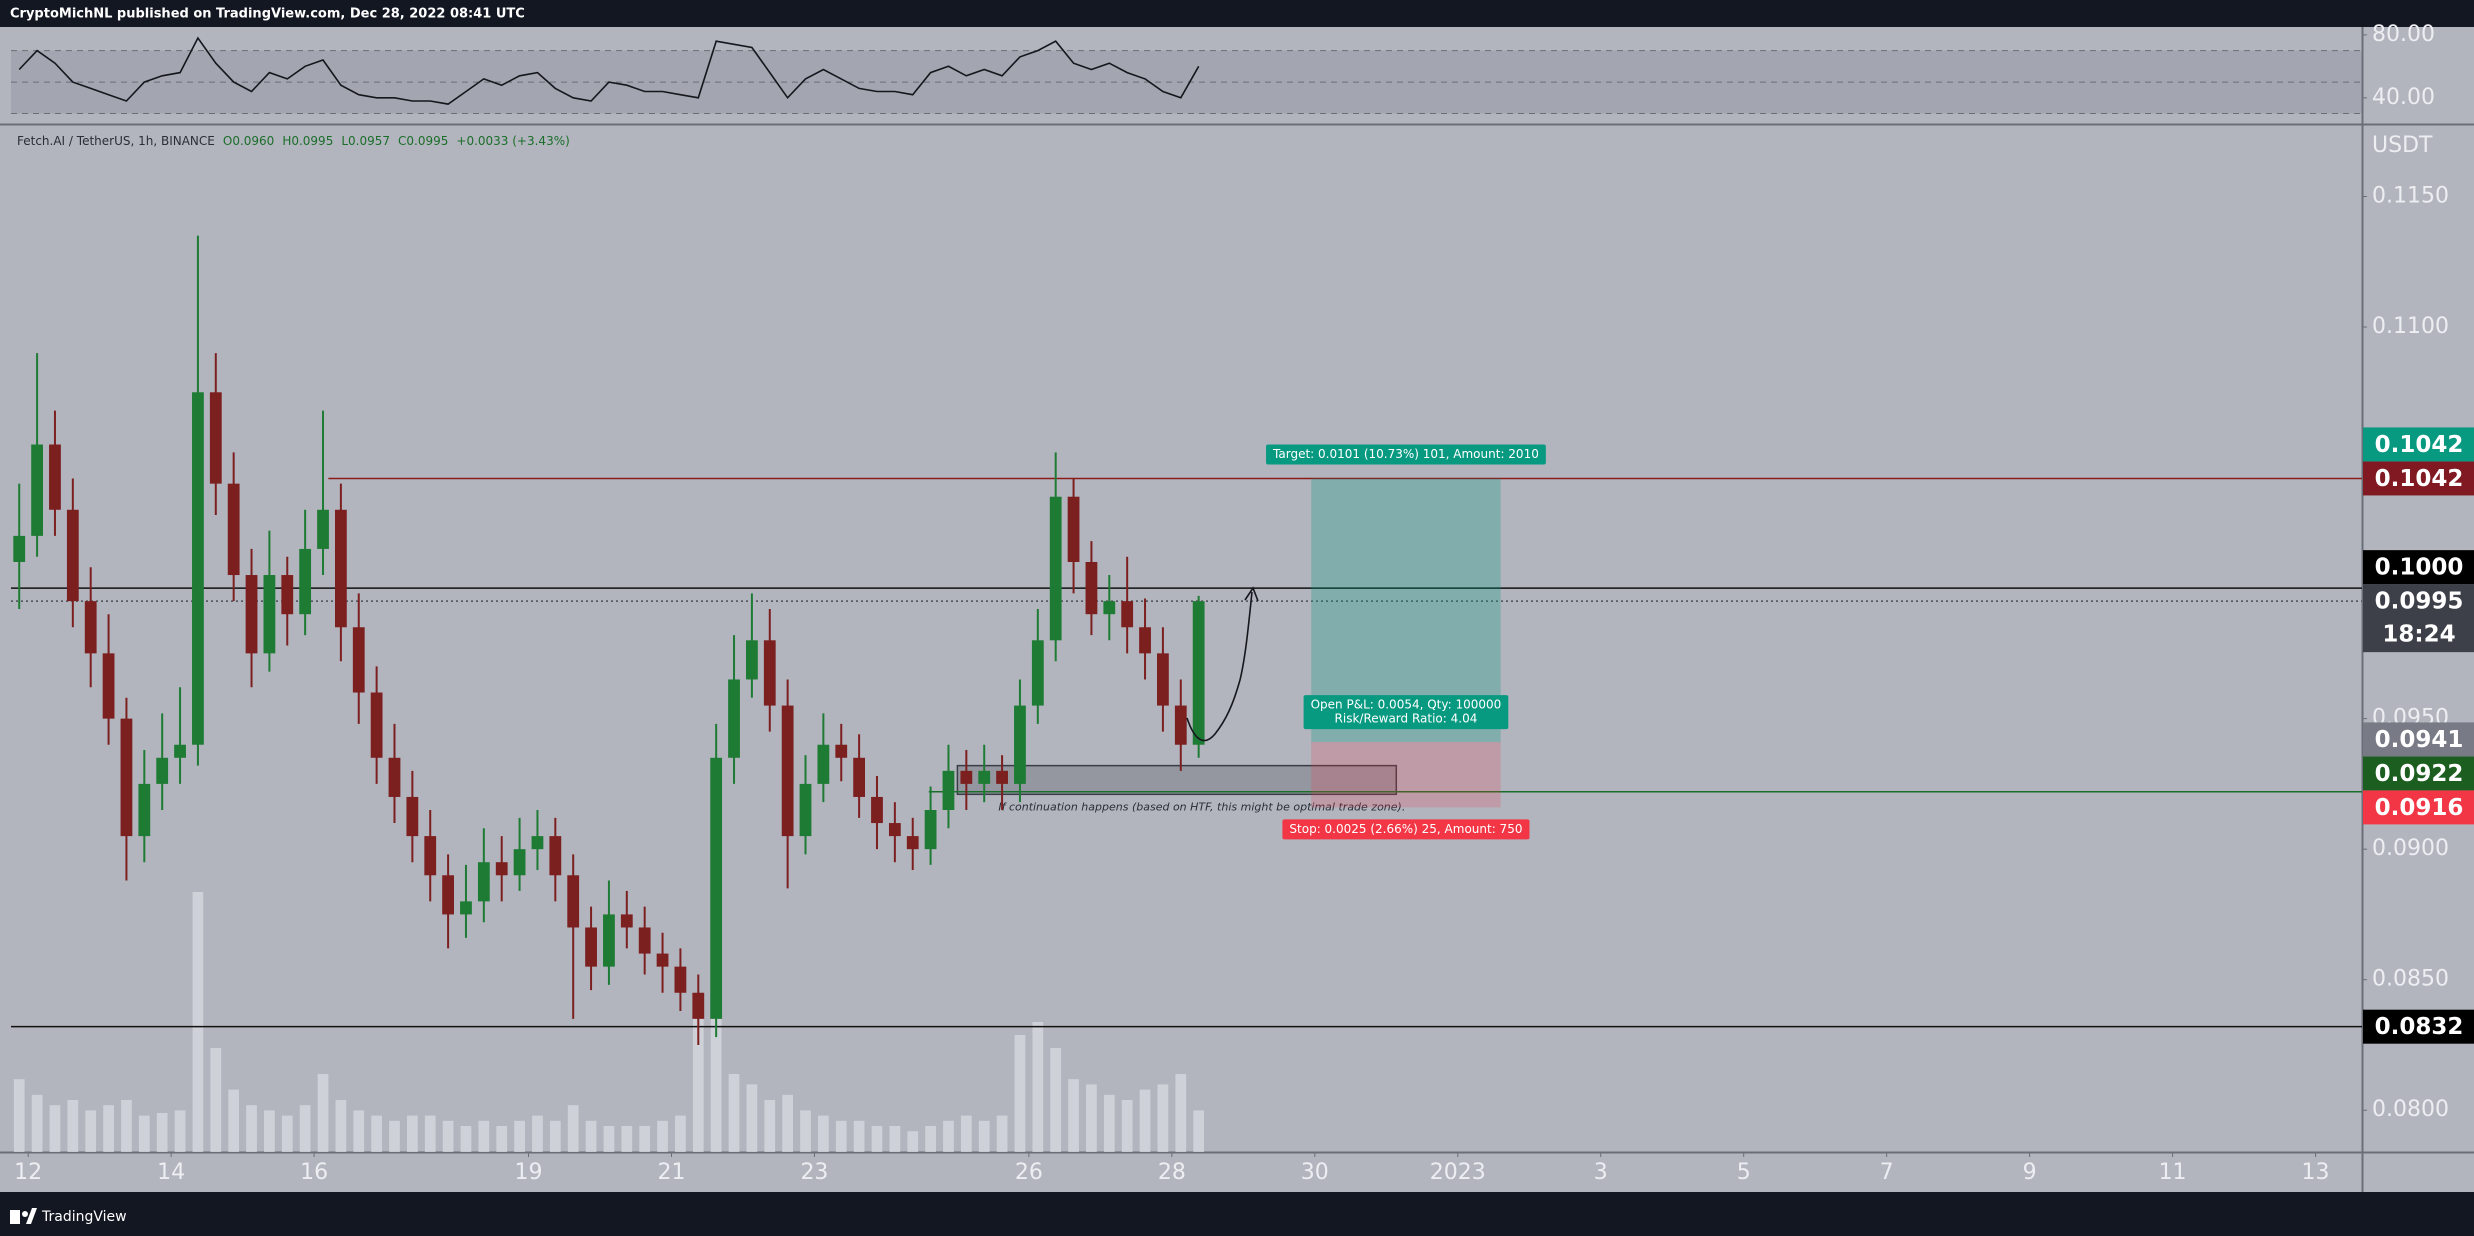 The width and height of the screenshot is (2474, 1236). What do you see at coordinates (307, 141) in the screenshot?
I see `legend-high: H0.0995` at bounding box center [307, 141].